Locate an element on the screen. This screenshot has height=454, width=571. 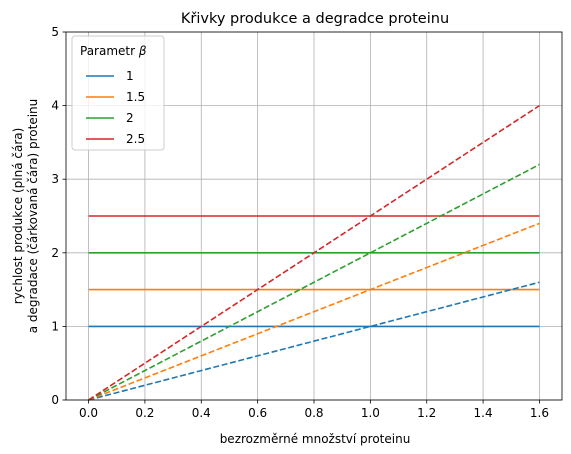
y-axis-label-line1: rychlost produkce (plná čára) is located at coordinates (18, 216).